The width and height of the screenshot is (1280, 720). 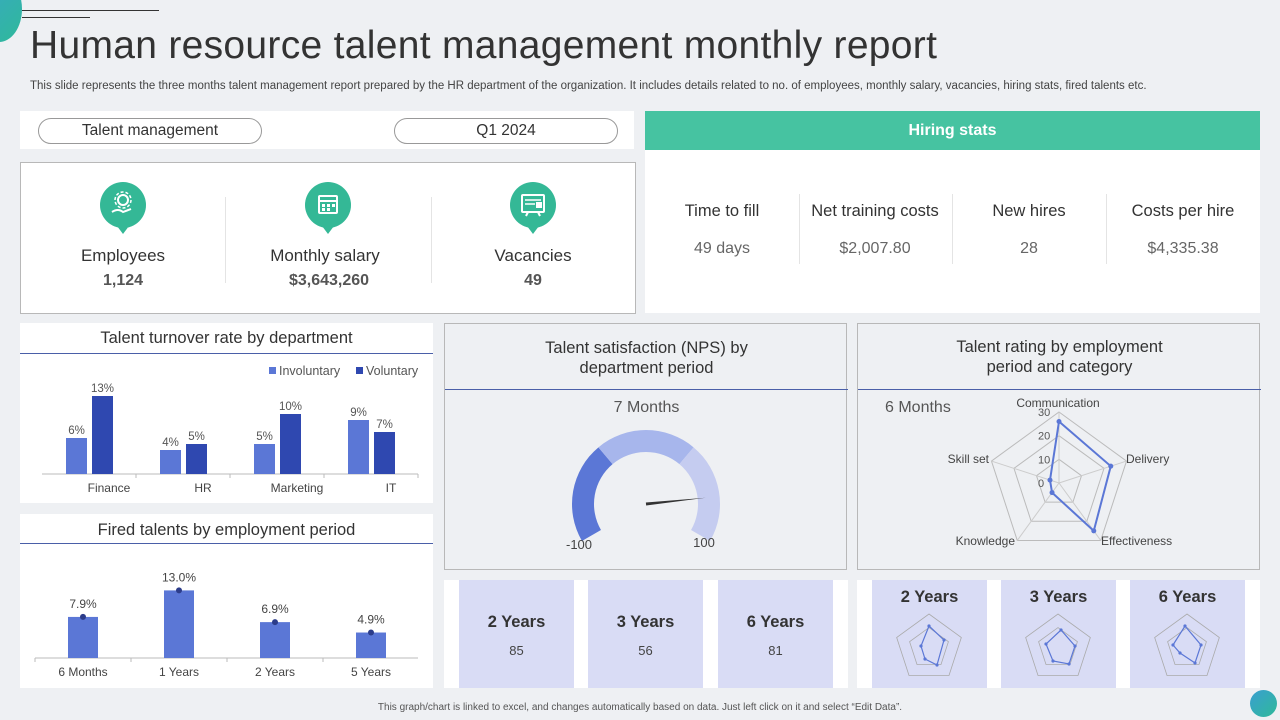 I want to click on legend-label: Involuntary, so click(x=310, y=371).